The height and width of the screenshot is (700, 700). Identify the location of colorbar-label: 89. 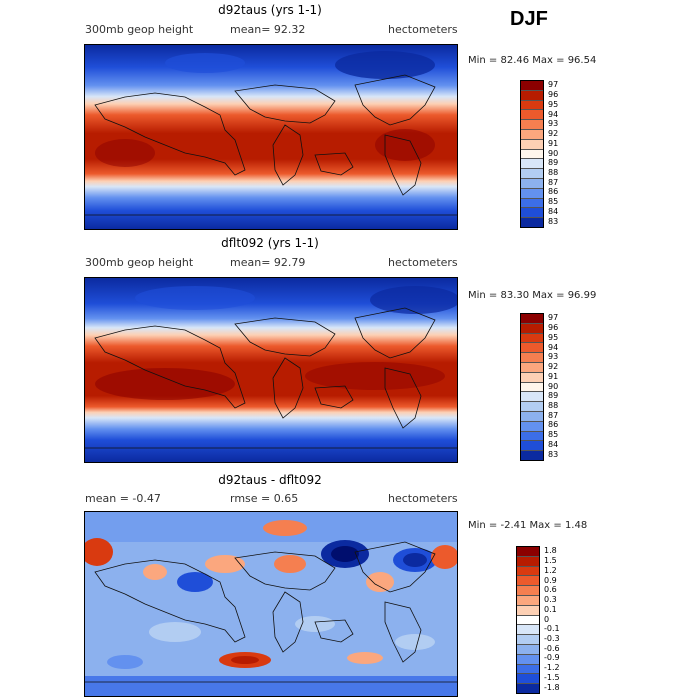
(553, 396).